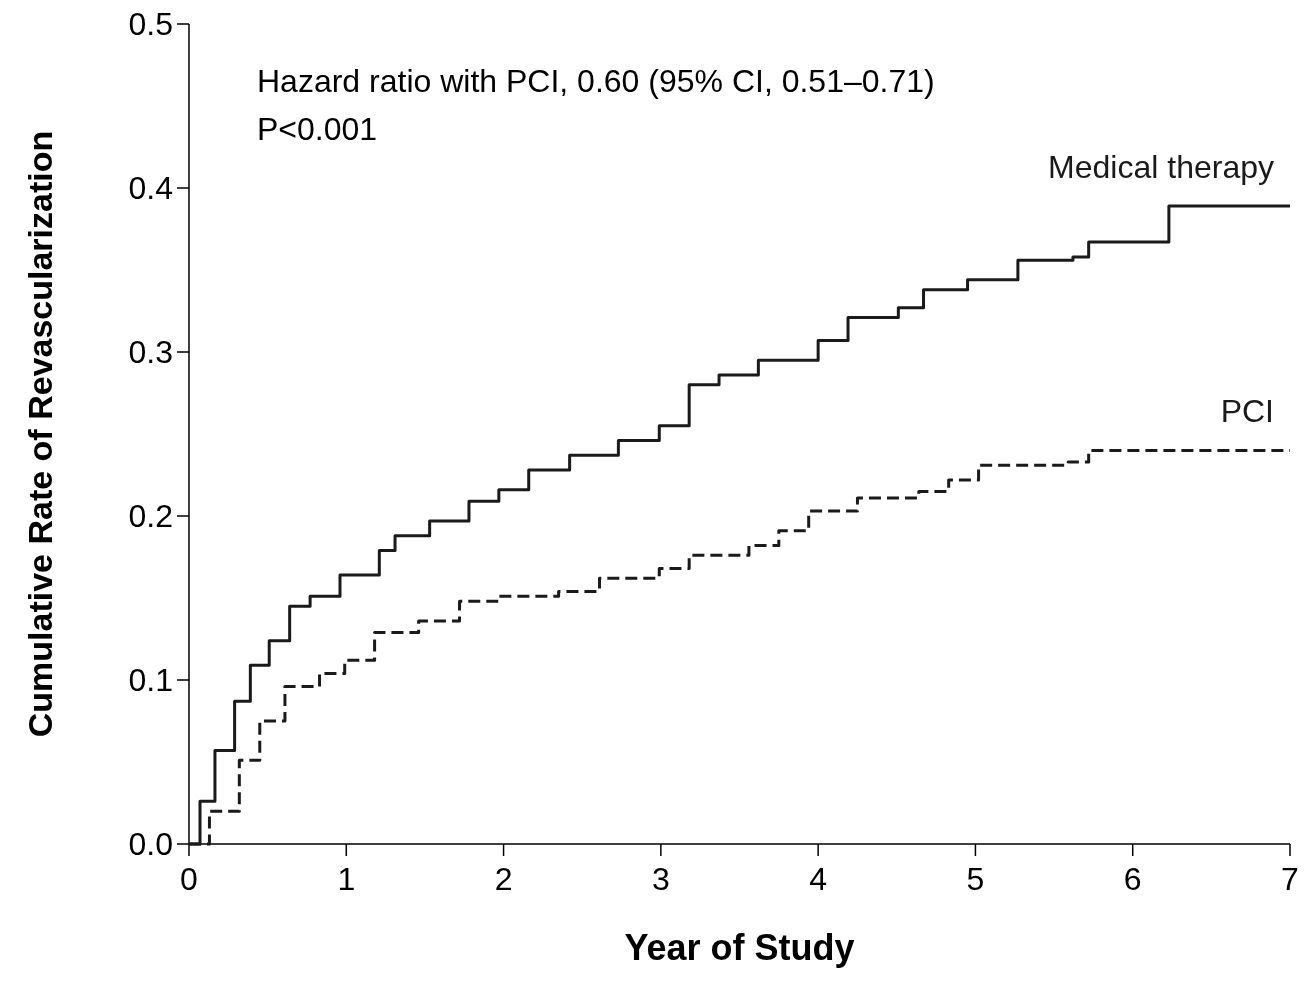  What do you see at coordinates (739, 947) in the screenshot?
I see `x-axis-title: Year of Study` at bounding box center [739, 947].